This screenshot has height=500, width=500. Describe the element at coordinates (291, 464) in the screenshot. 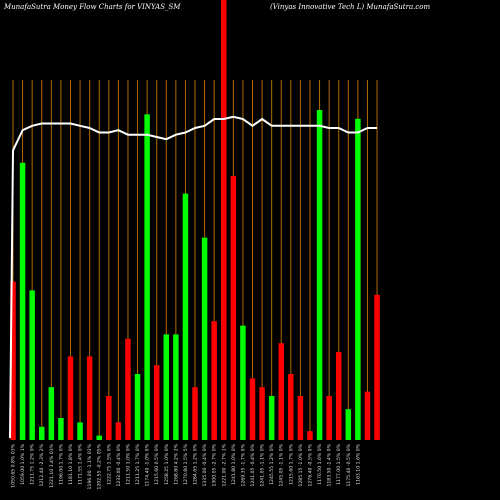

I see `x-tick-label: 1215.60 1.7% 0%` at that location.